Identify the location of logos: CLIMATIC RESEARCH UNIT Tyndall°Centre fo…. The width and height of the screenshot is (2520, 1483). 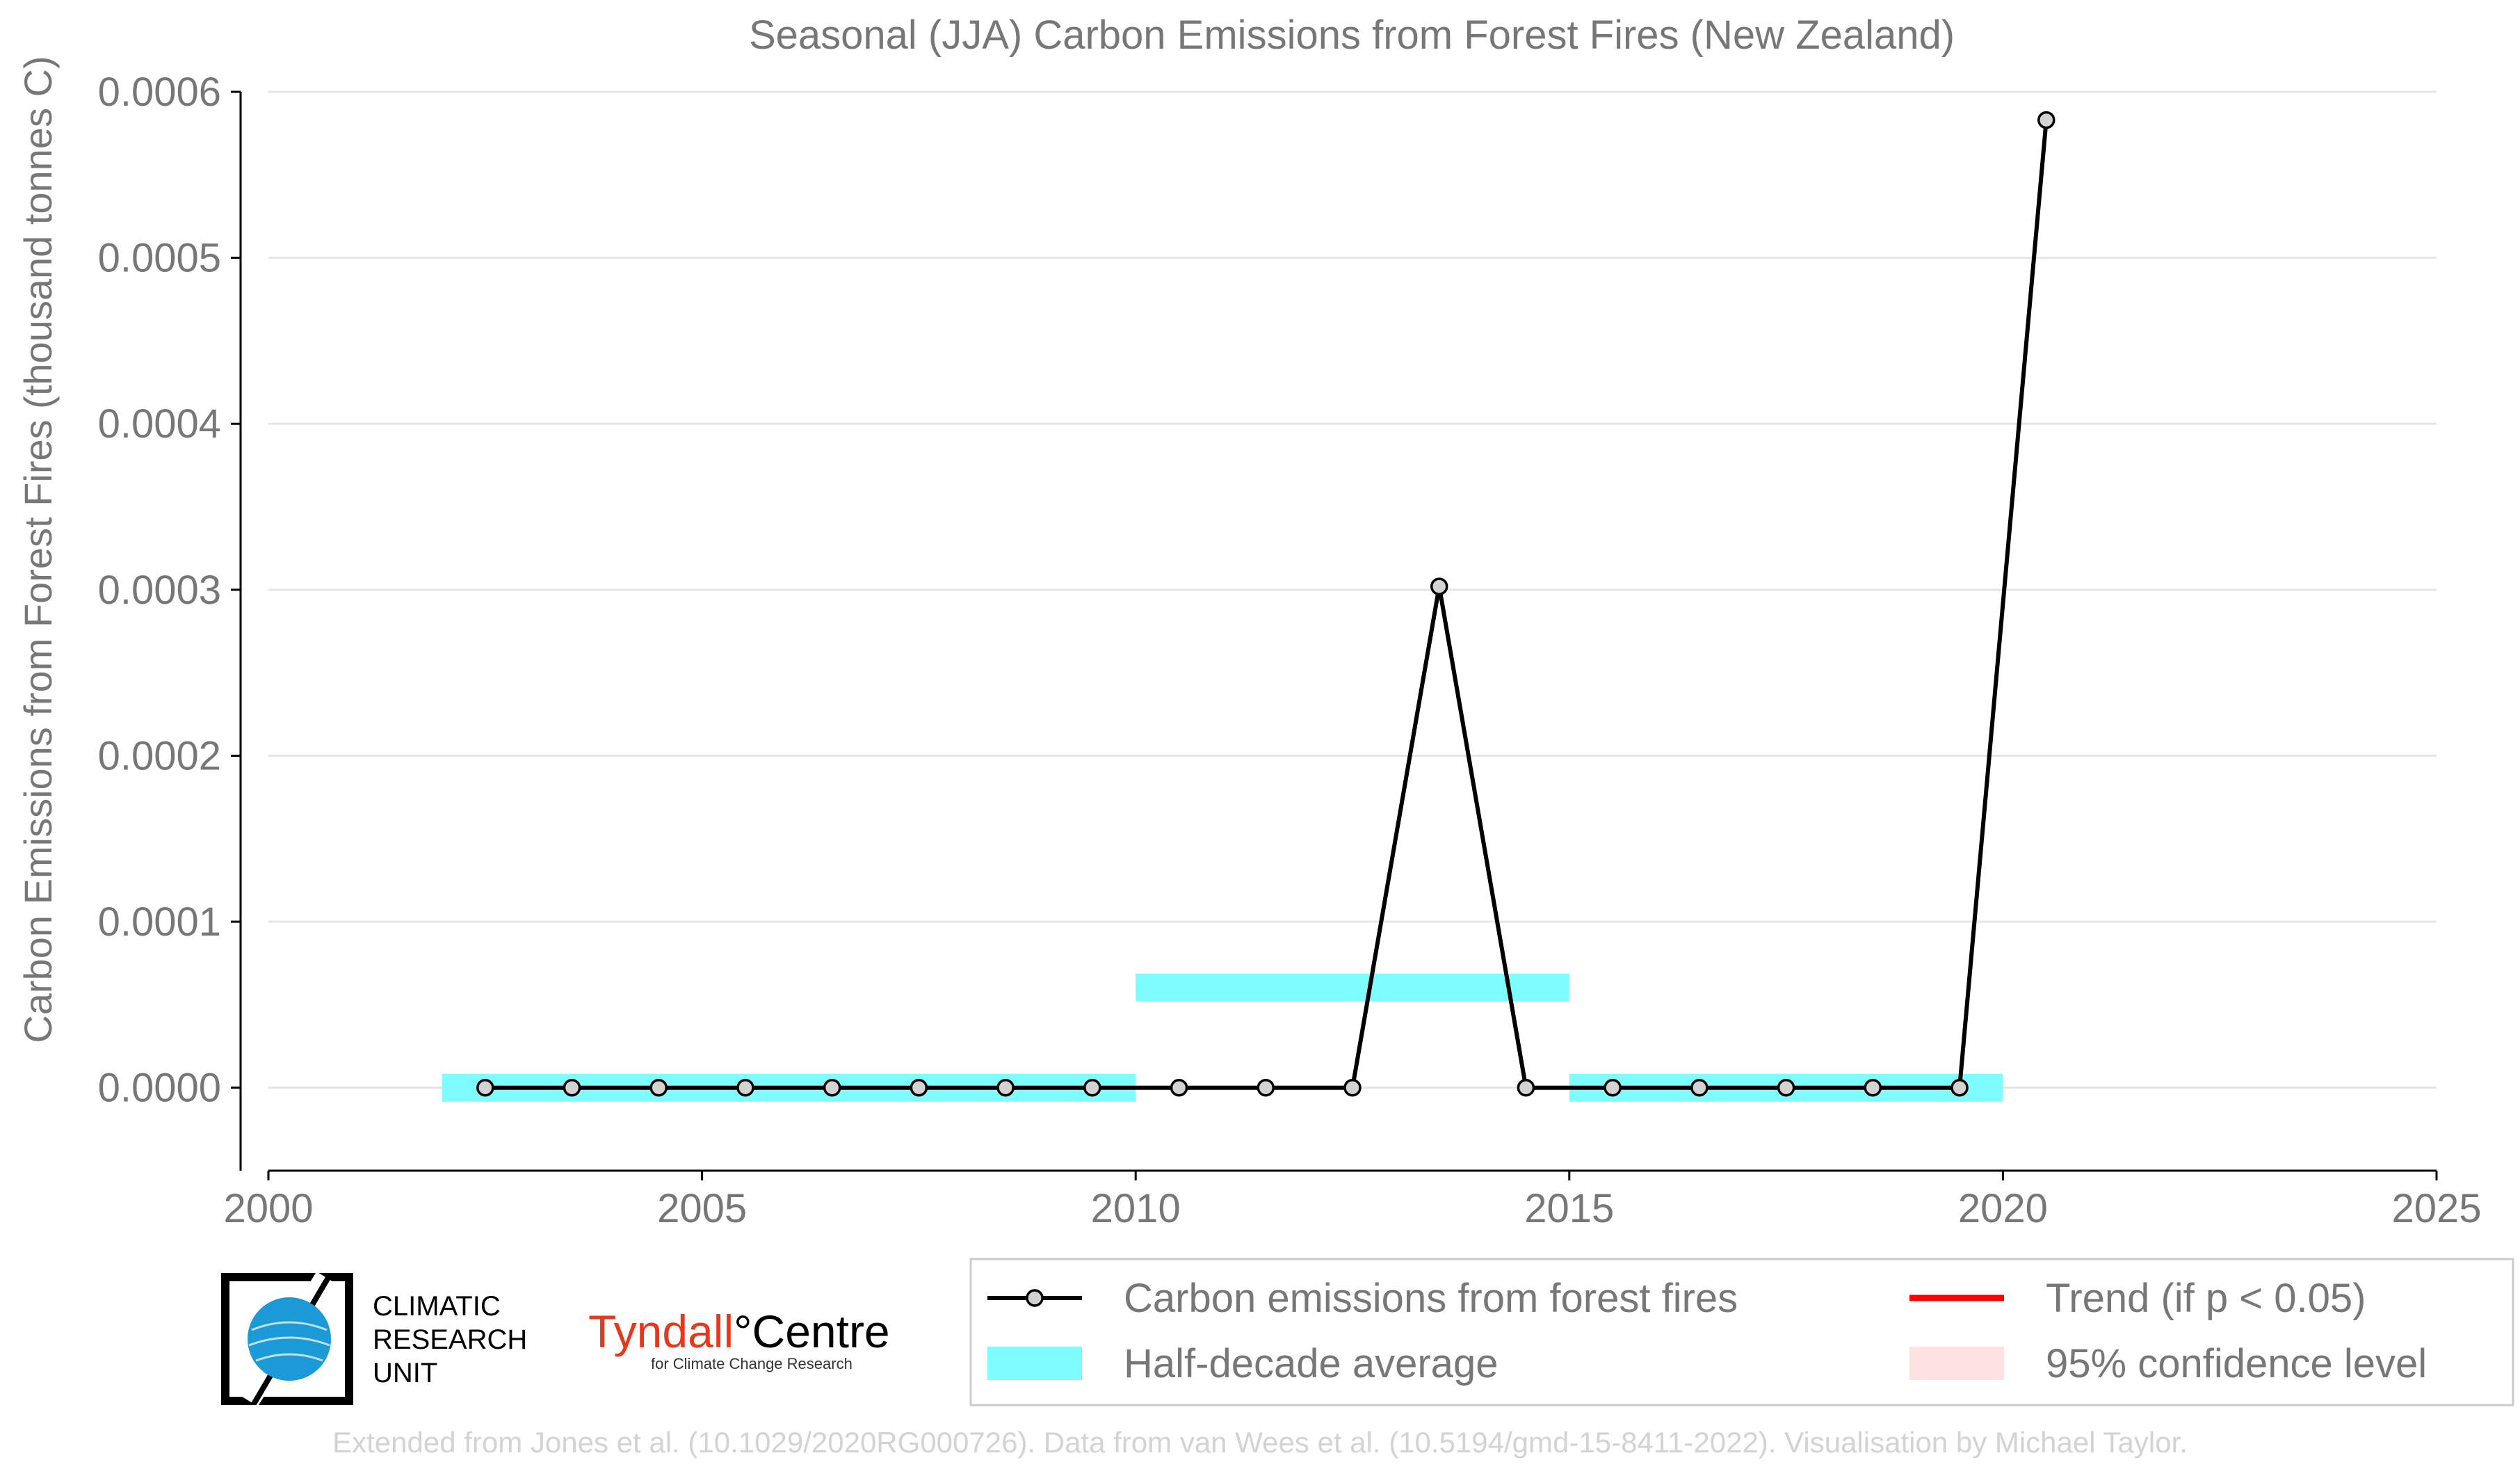
(563, 1342).